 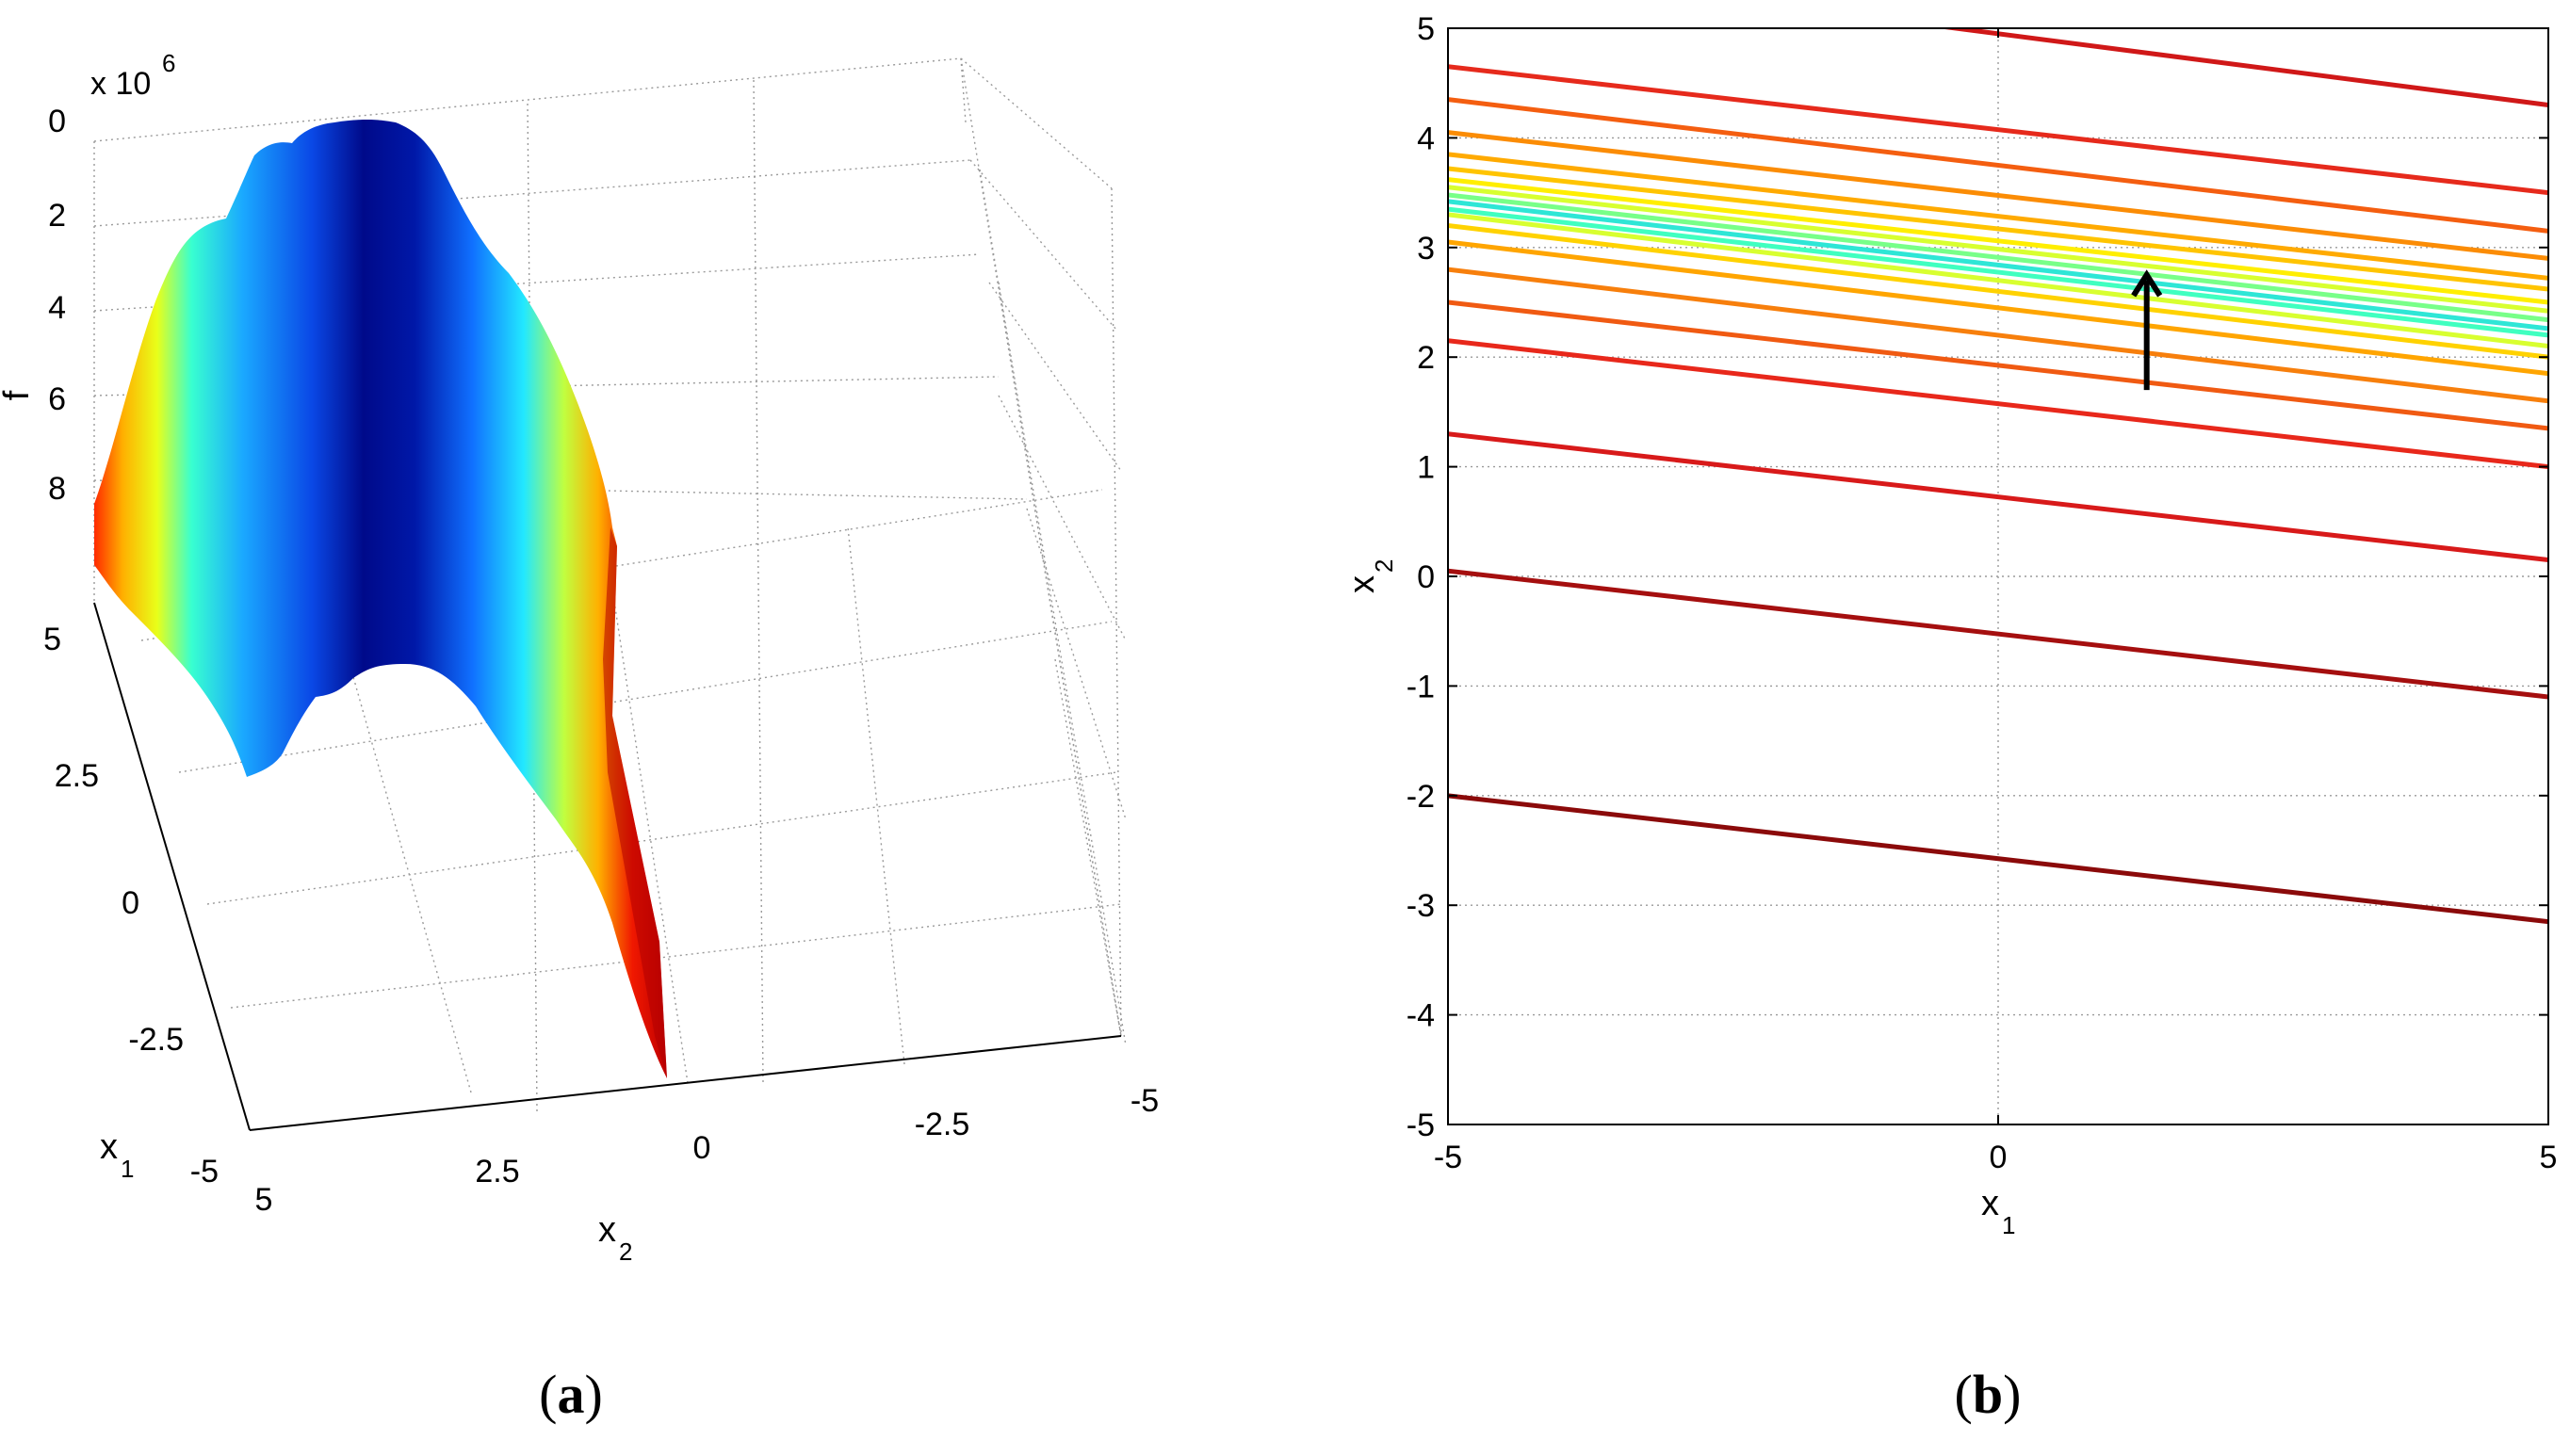 What do you see at coordinates (57, 399) in the screenshot?
I see `z-tick-label: 6` at bounding box center [57, 399].